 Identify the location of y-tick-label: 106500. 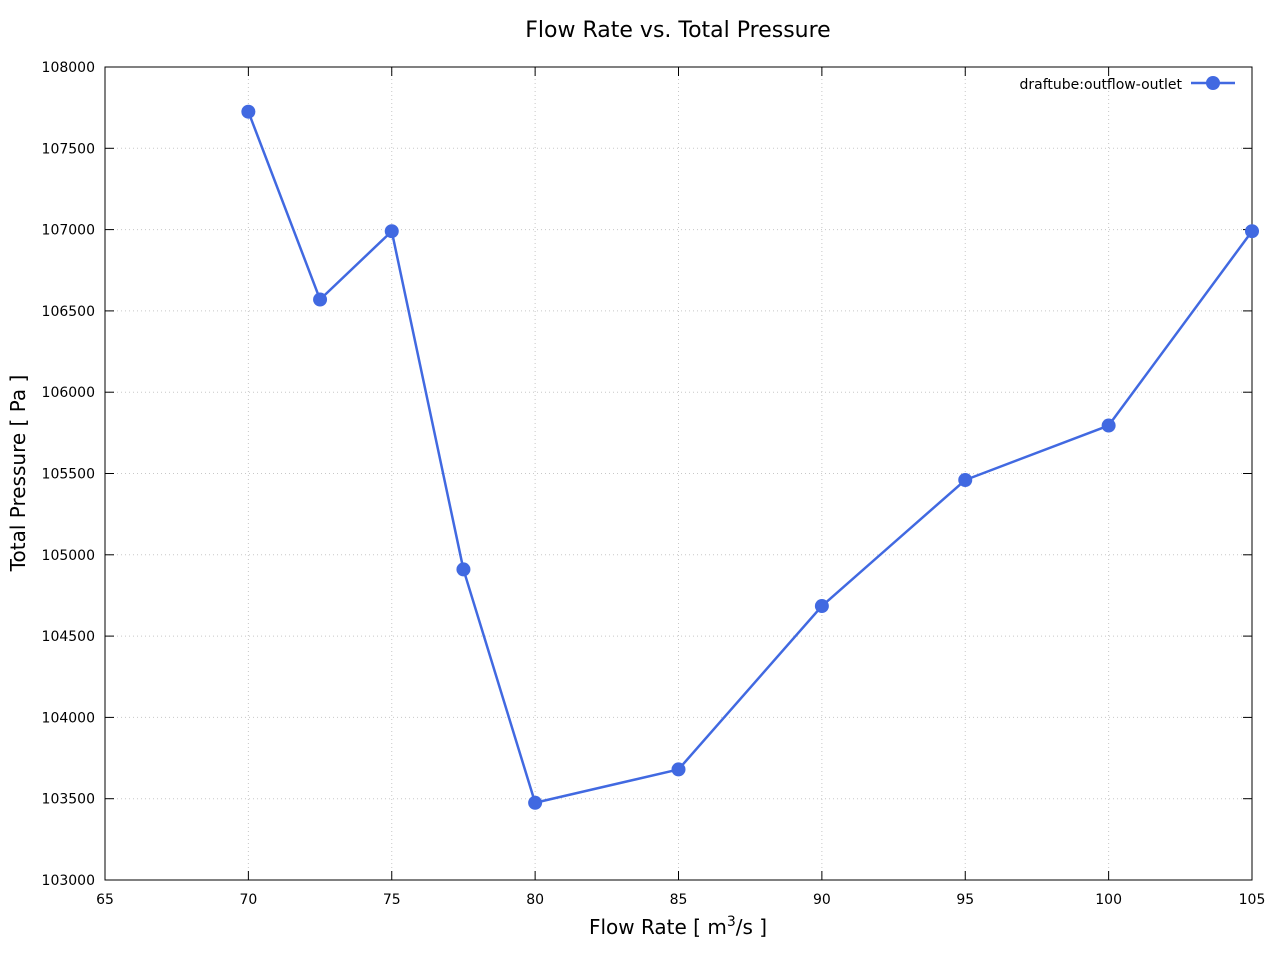
(68, 312).